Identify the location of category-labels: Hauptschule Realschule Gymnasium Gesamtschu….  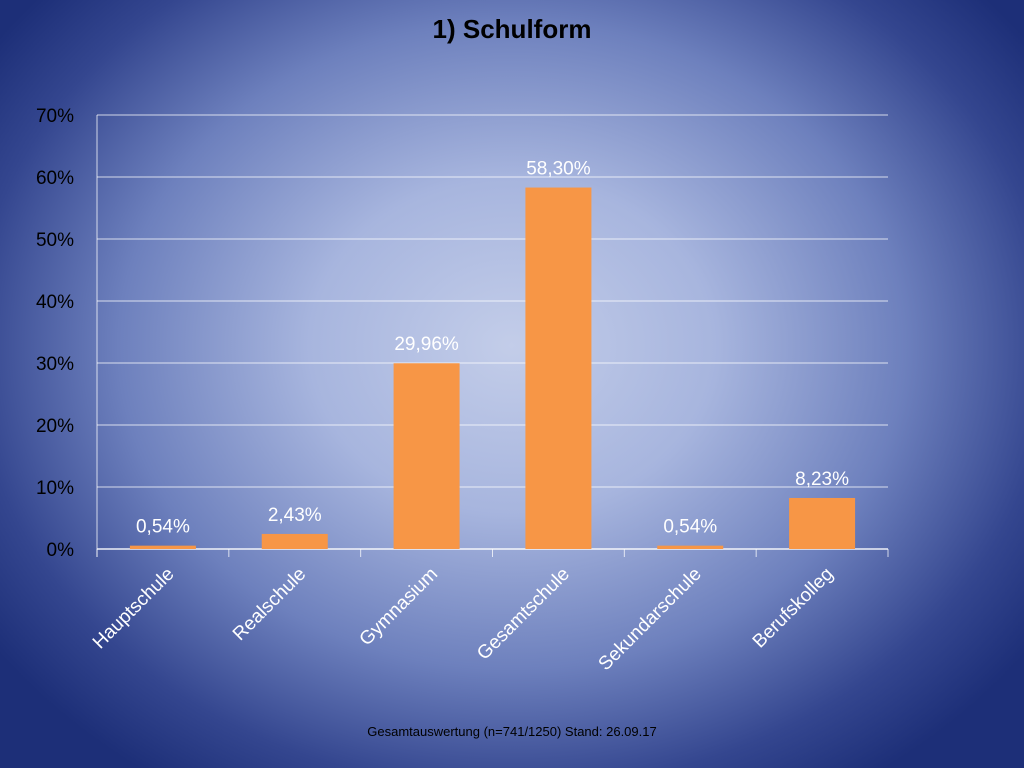
(463, 619).